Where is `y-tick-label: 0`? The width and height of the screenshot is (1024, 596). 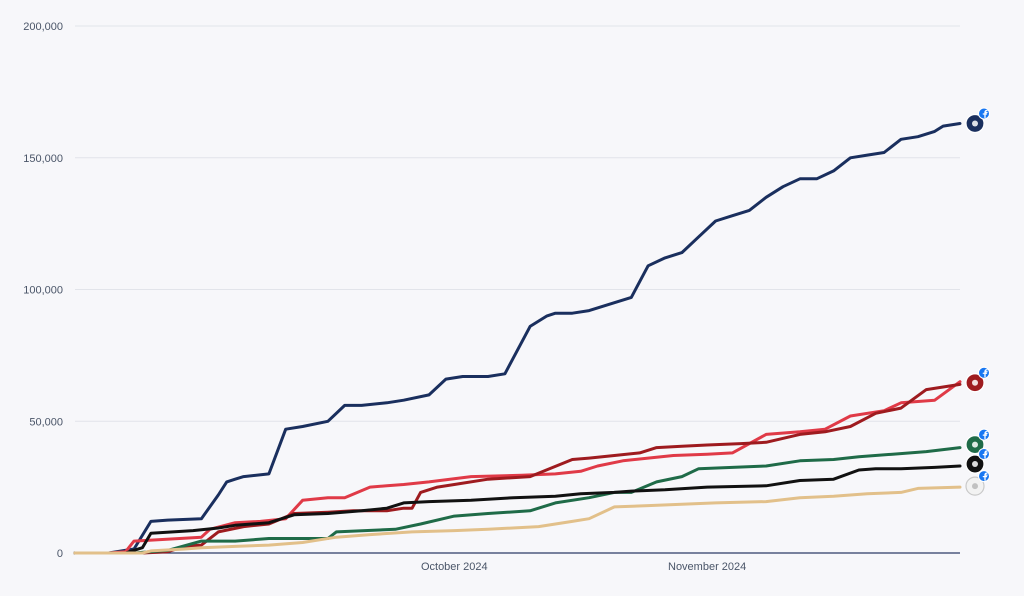
y-tick-label: 0 is located at coordinates (60, 554).